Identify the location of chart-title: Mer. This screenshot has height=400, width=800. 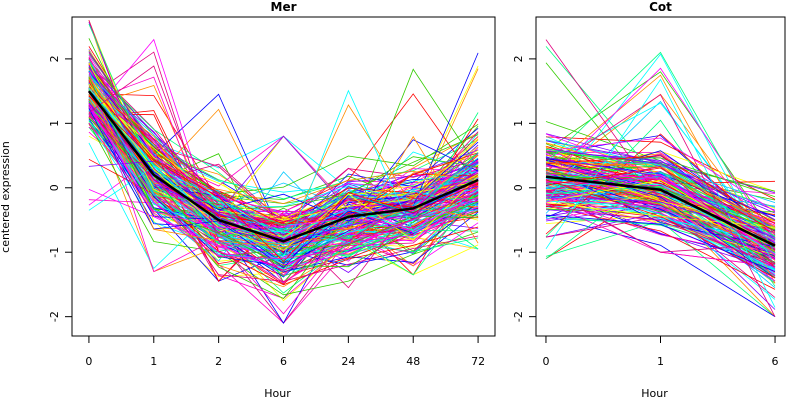
(284, 7).